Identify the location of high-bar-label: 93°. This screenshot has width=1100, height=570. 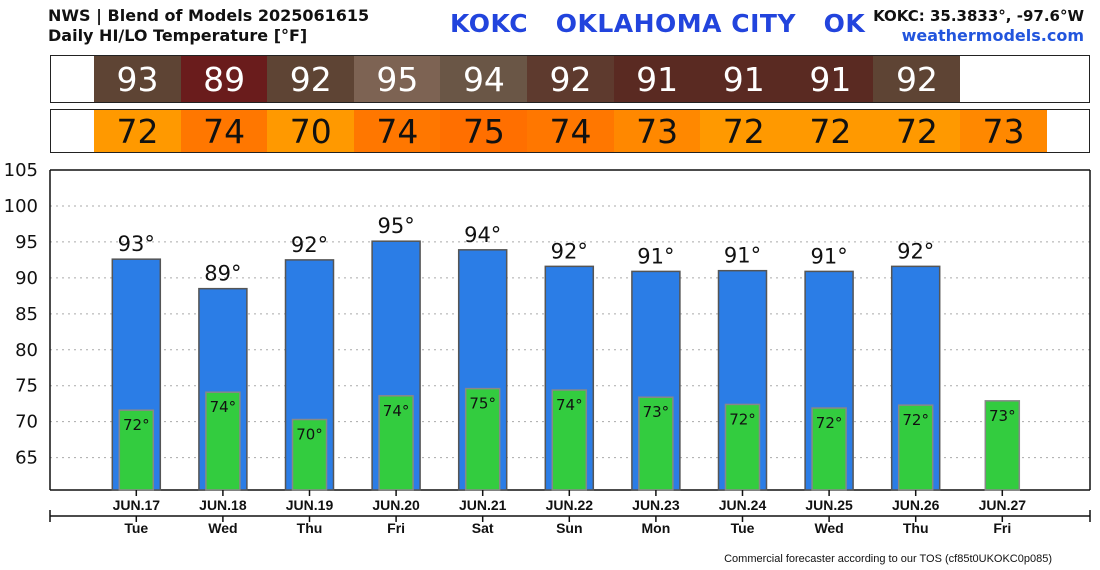
(136, 244).